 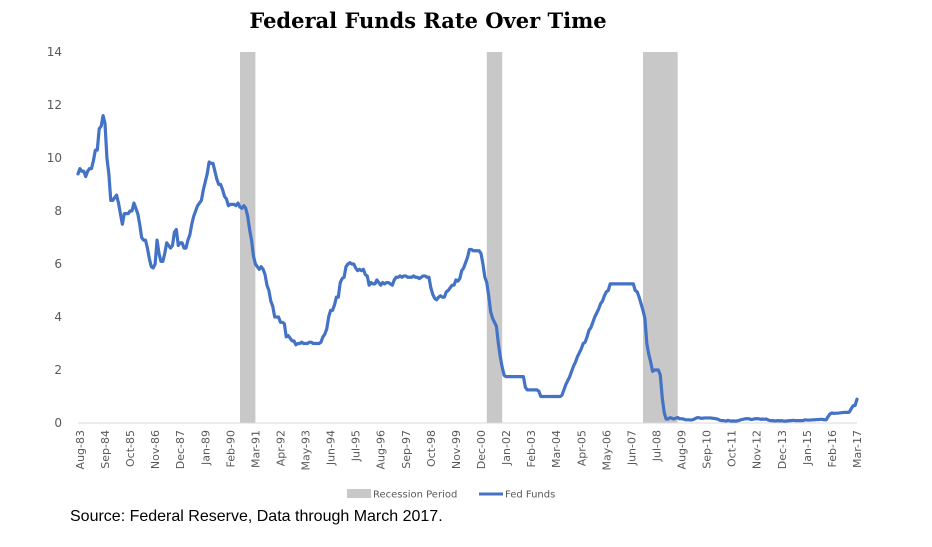 What do you see at coordinates (54, 237) in the screenshot?
I see `y-axis-ticks: 0 2 4 6 8 10 12 14` at bounding box center [54, 237].